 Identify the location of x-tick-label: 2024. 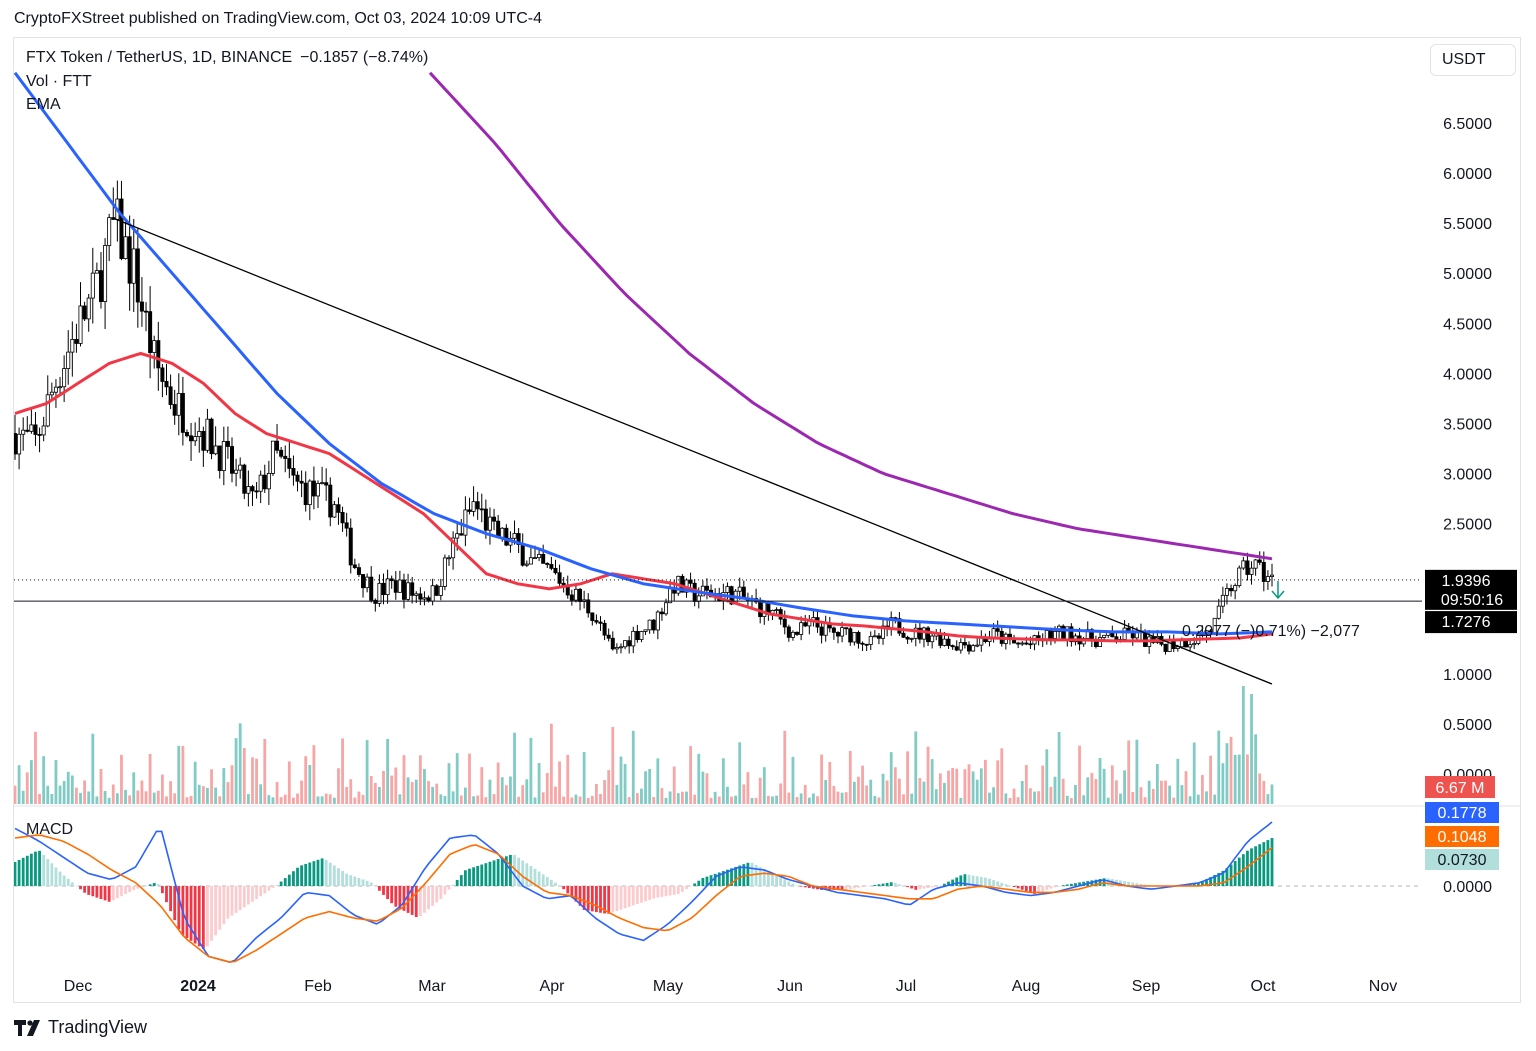
(198, 986).